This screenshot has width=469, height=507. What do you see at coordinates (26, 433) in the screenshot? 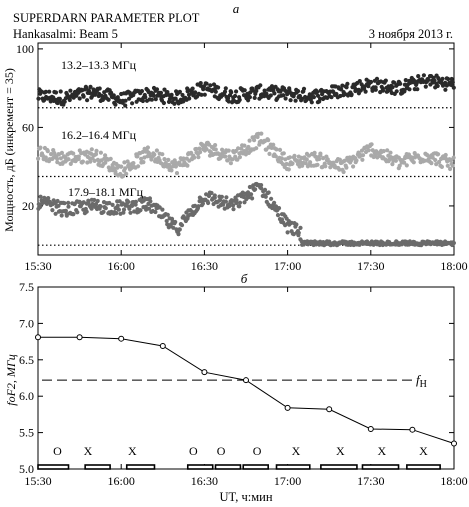
I see `y-tick-label: 5.5` at bounding box center [26, 433].